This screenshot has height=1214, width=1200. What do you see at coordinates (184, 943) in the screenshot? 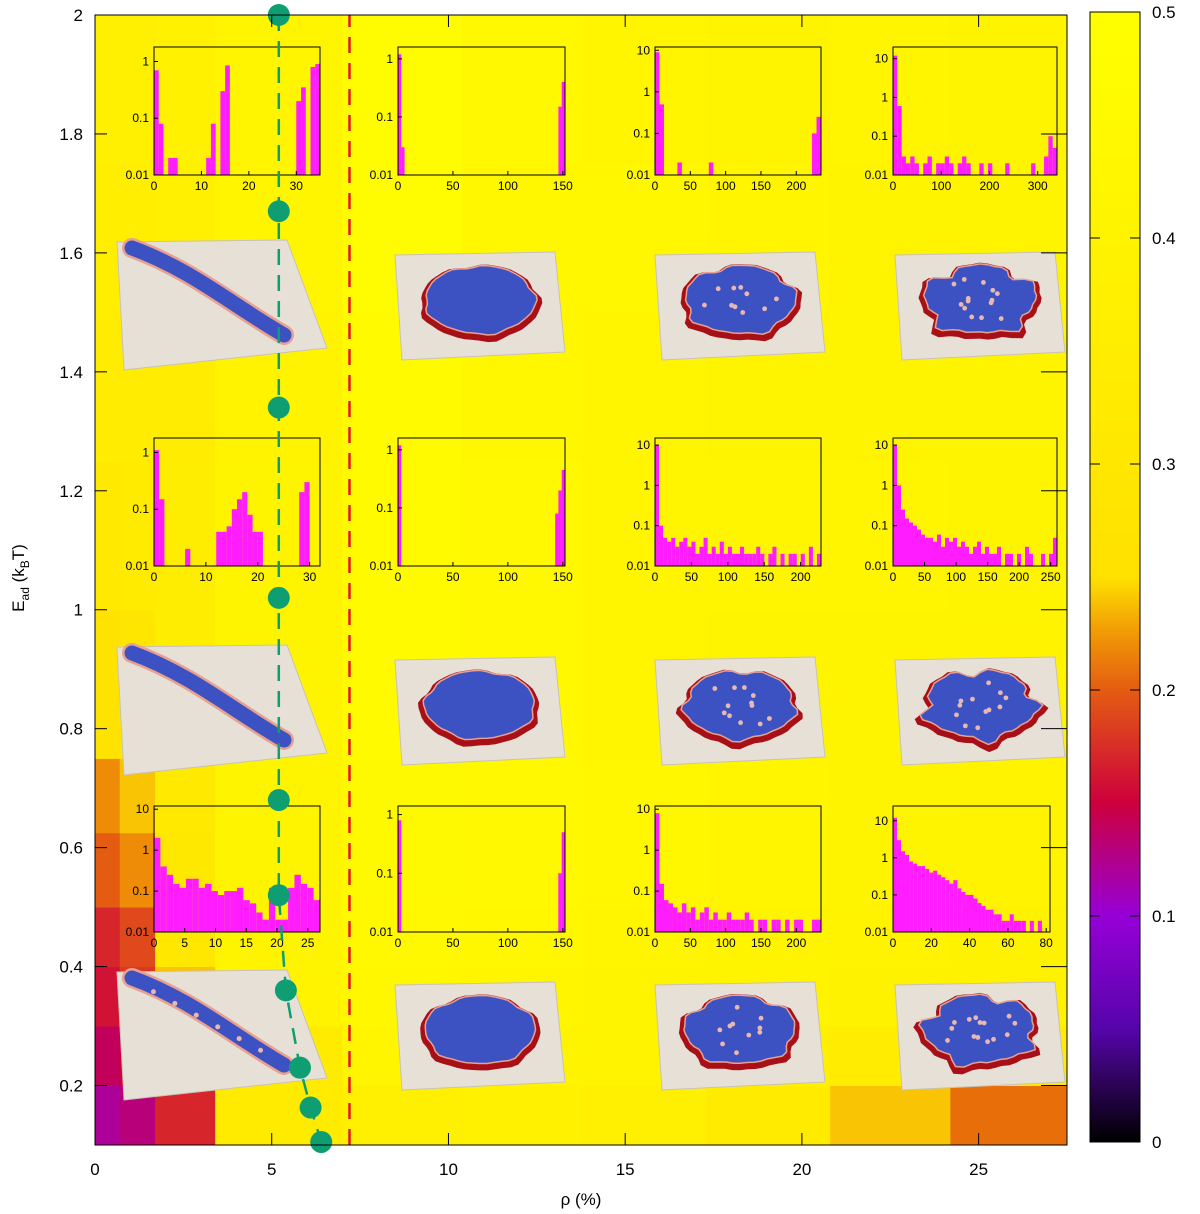
I see `inset-x-tick-label: 5` at bounding box center [184, 943].